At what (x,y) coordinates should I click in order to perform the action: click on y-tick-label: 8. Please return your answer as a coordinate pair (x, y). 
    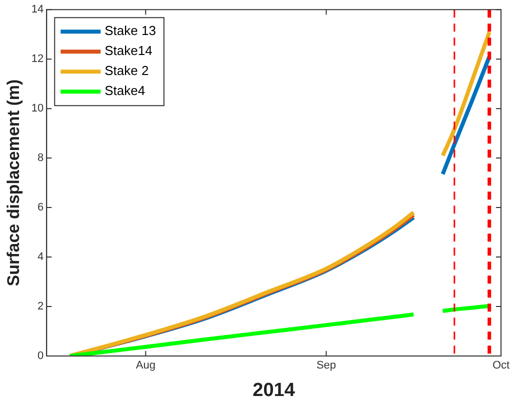
    Looking at the image, I should click on (41, 158).